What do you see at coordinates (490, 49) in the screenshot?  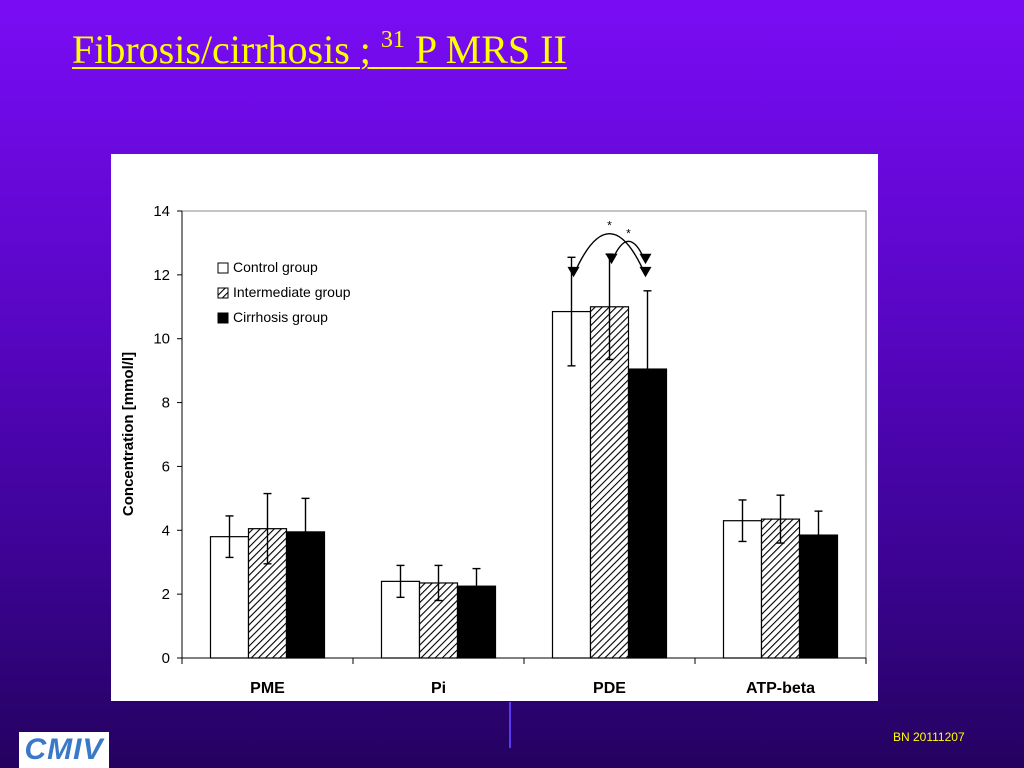 I see `title-suffix: P MRS II` at bounding box center [490, 49].